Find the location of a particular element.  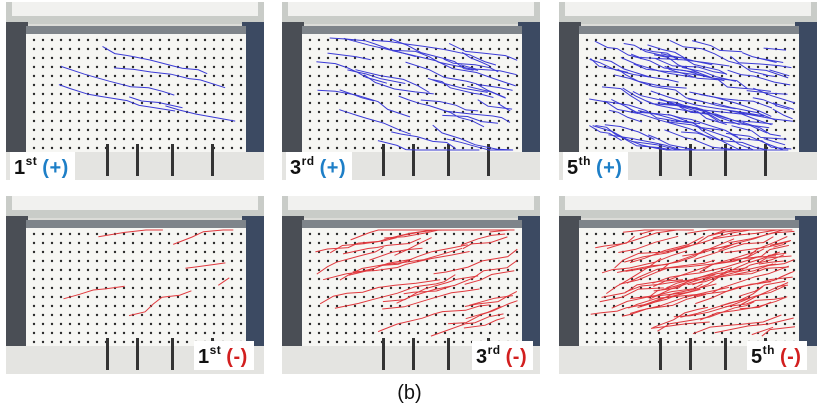

wall-specimen-illustration is located at coordinates (688, 91).